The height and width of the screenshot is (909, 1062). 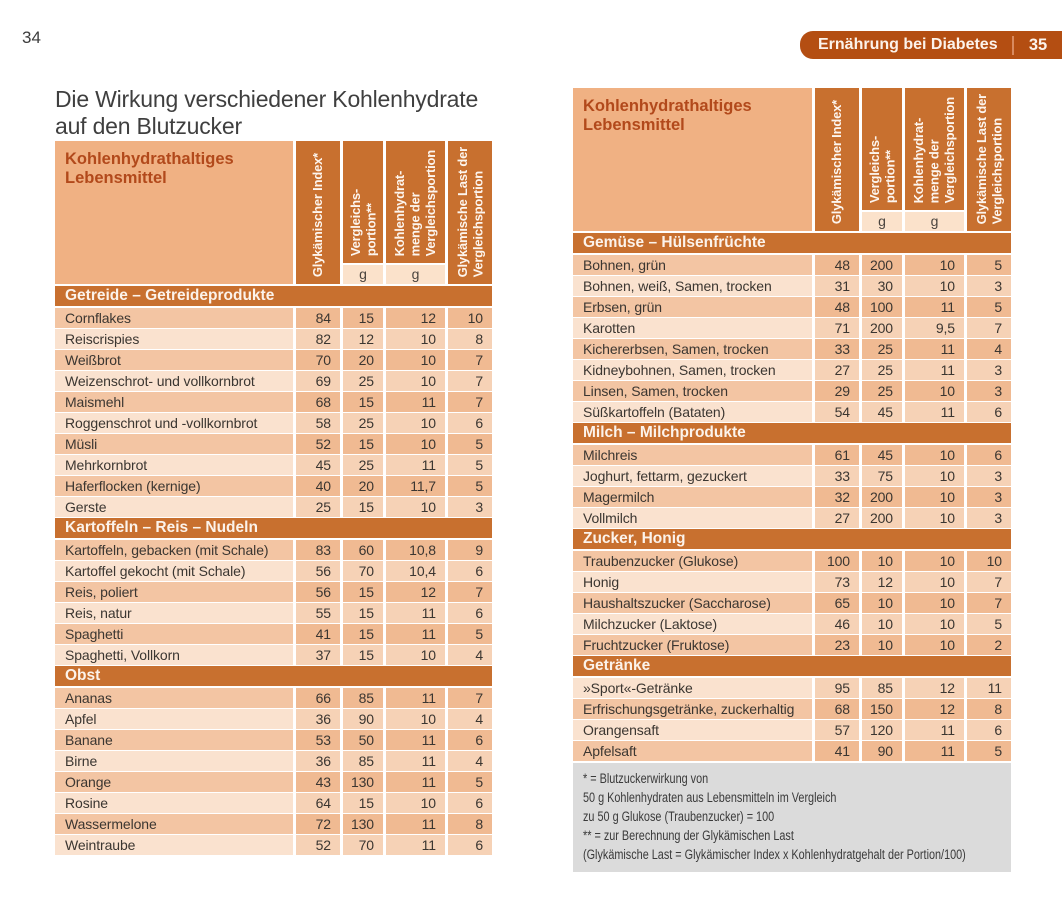 I want to click on food-name-cell: Honig, so click(x=692, y=582).